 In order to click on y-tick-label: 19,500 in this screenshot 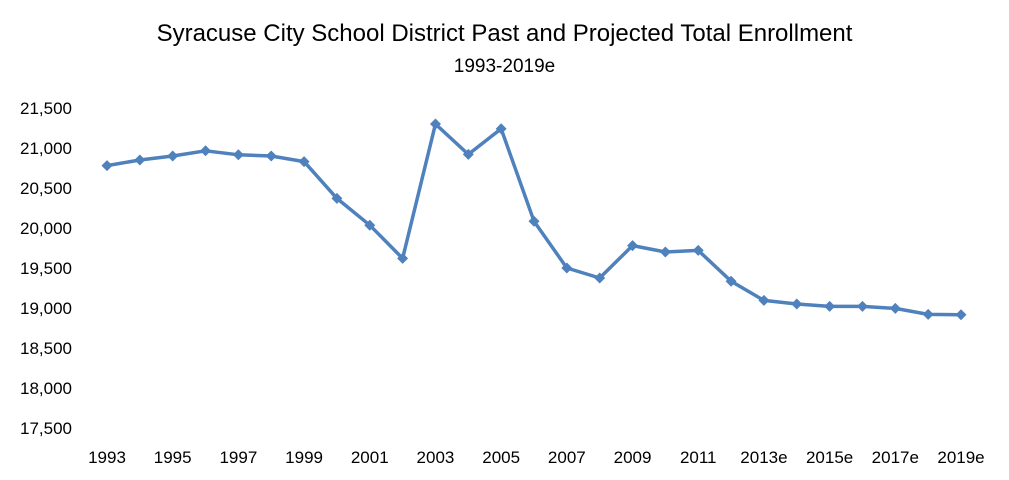, I will do `click(46, 268)`.